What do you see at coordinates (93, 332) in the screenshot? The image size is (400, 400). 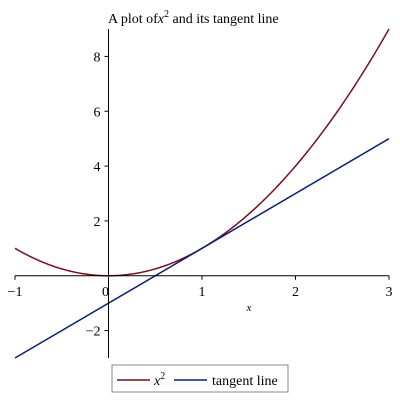 I see `y-tick-label: −2` at bounding box center [93, 332].